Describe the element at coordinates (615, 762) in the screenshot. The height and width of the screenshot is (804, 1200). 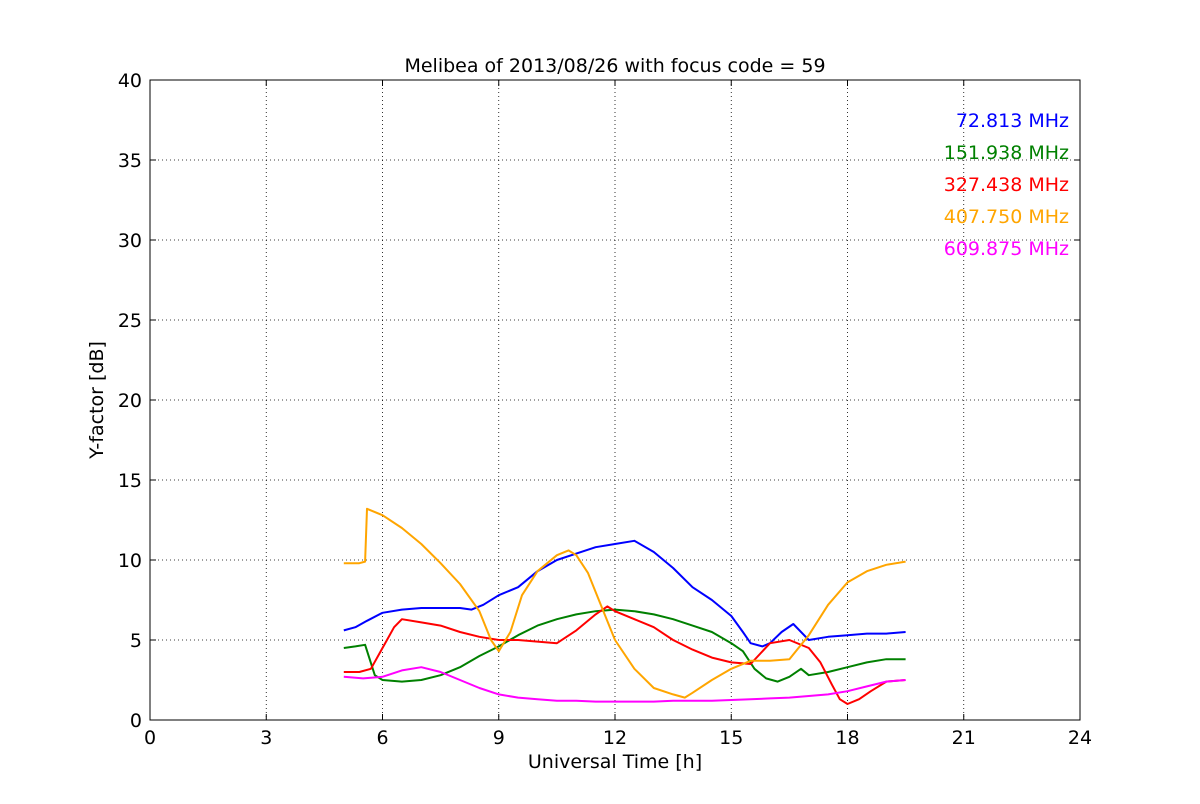
I see `x-axis-label: Universal Time [h]` at that location.